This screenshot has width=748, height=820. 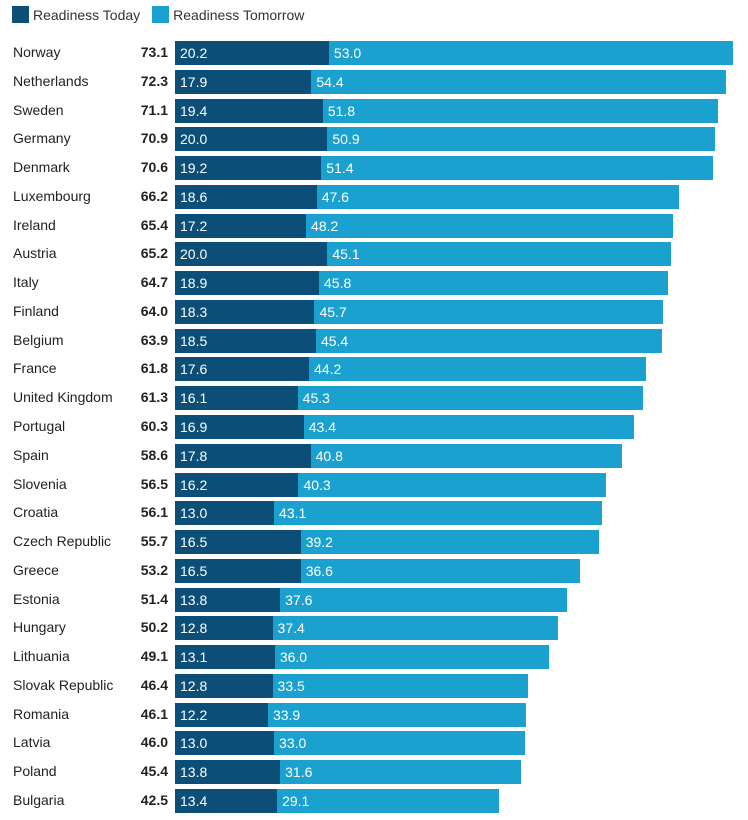 What do you see at coordinates (194, 685) in the screenshot?
I see `data-label: 12.8` at bounding box center [194, 685].